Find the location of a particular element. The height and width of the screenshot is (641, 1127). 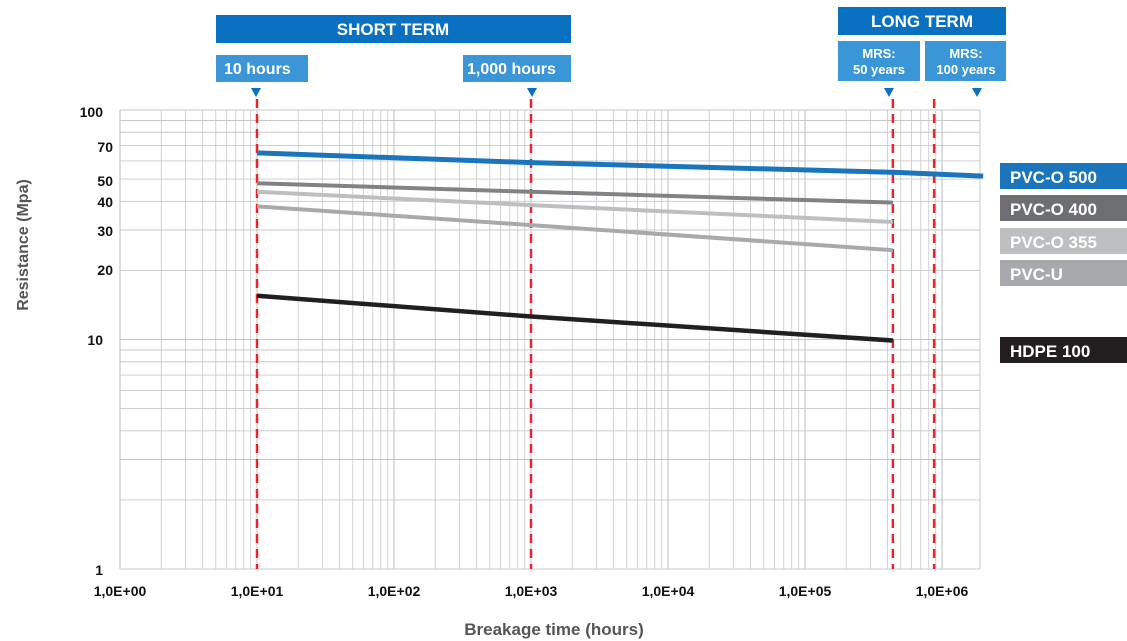

short-term-banner is located at coordinates (393, 29).